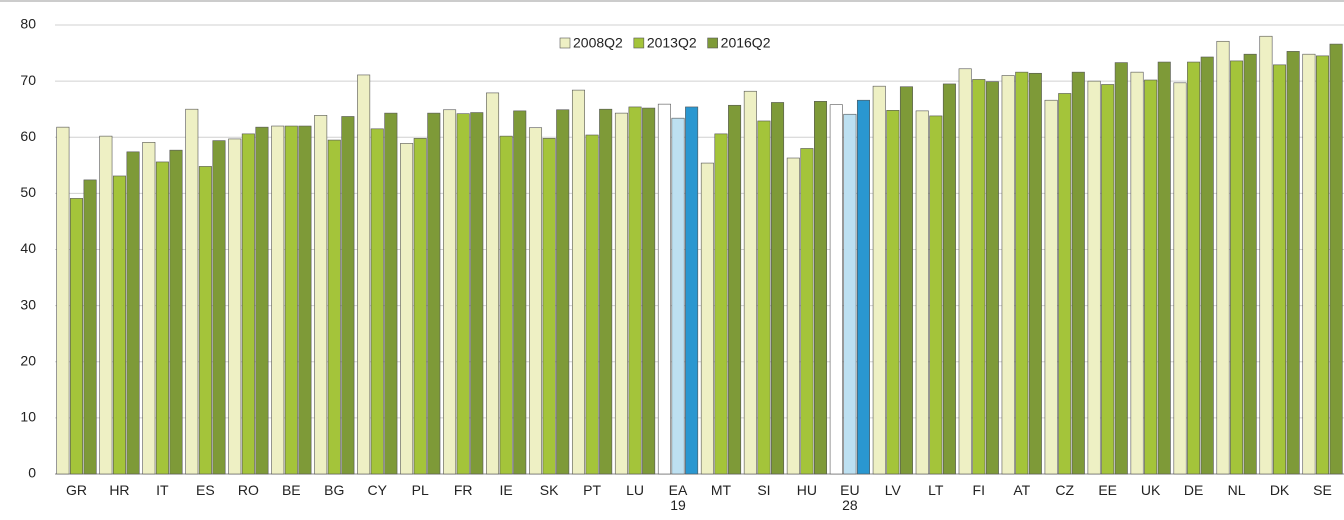  Describe the element at coordinates (1108, 490) in the screenshot. I see `x-tick-label: EE` at that location.